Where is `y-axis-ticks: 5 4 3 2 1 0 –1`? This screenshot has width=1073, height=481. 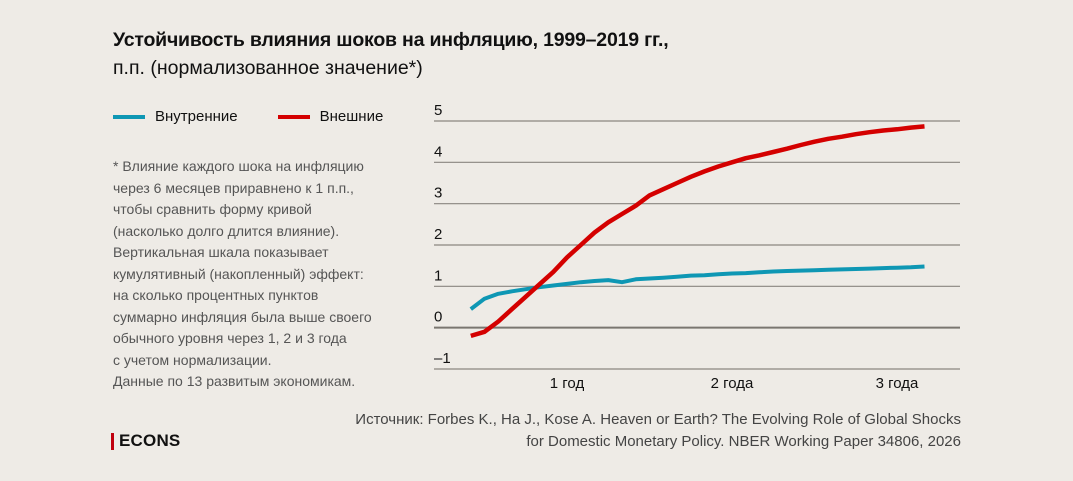 y-axis-ticks: 5 4 3 2 1 0 –1 is located at coordinates (442, 234).